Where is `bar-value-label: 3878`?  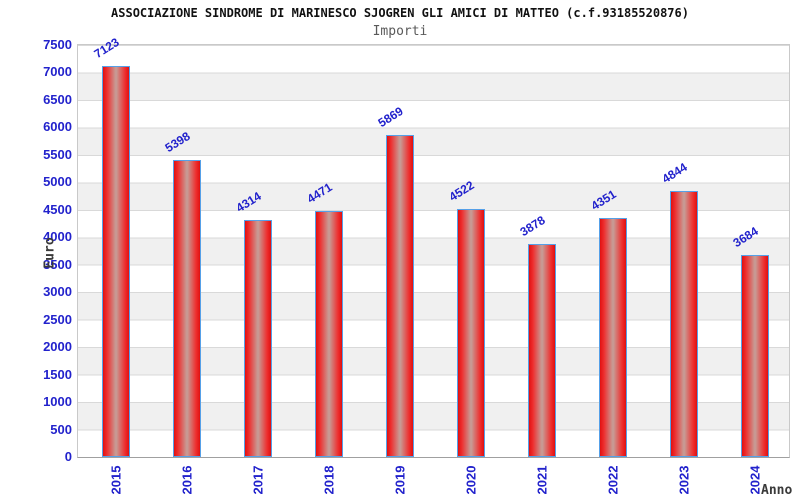 bar-value-label: 3878 is located at coordinates (532, 225).